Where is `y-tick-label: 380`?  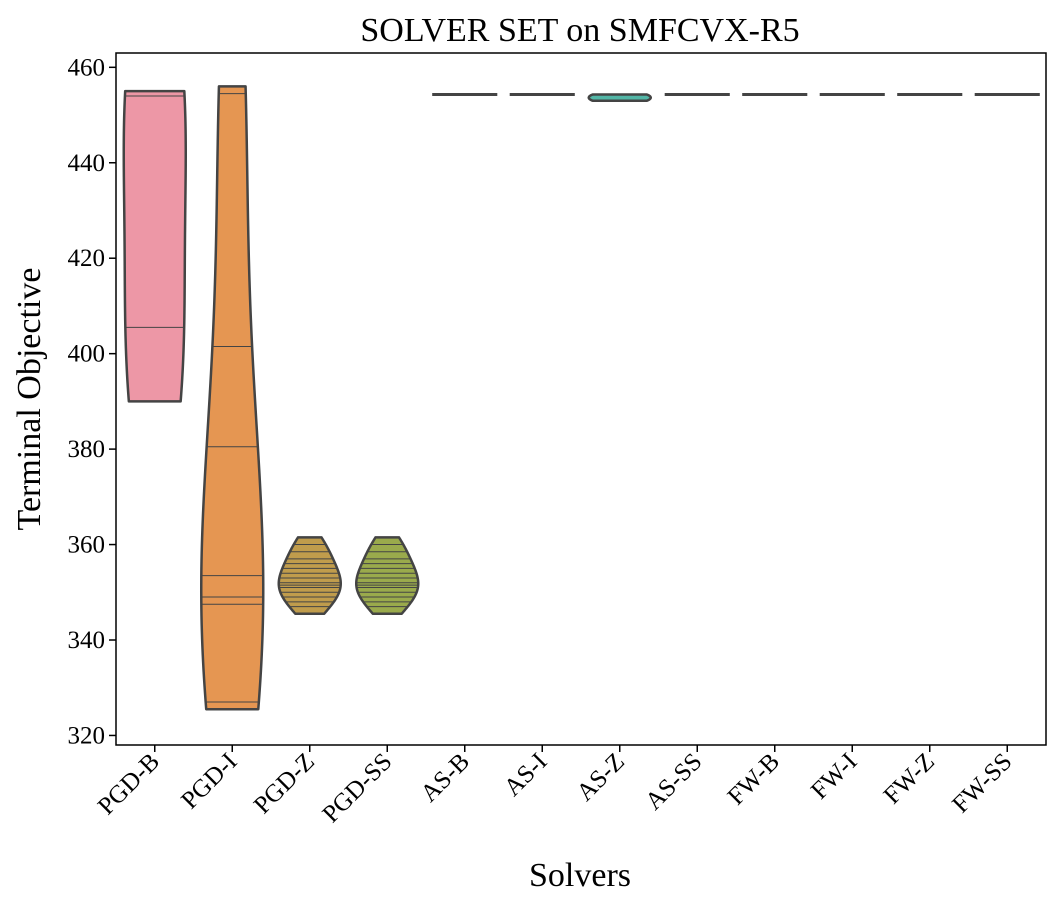 y-tick-label: 380 is located at coordinates (87, 449).